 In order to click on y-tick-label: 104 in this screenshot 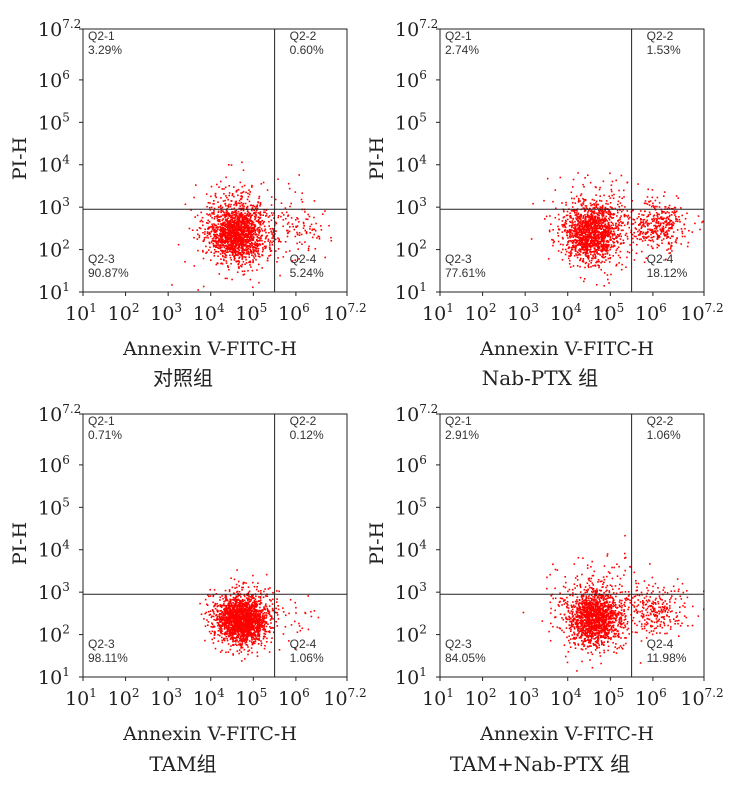, I will do `click(54, 165)`.